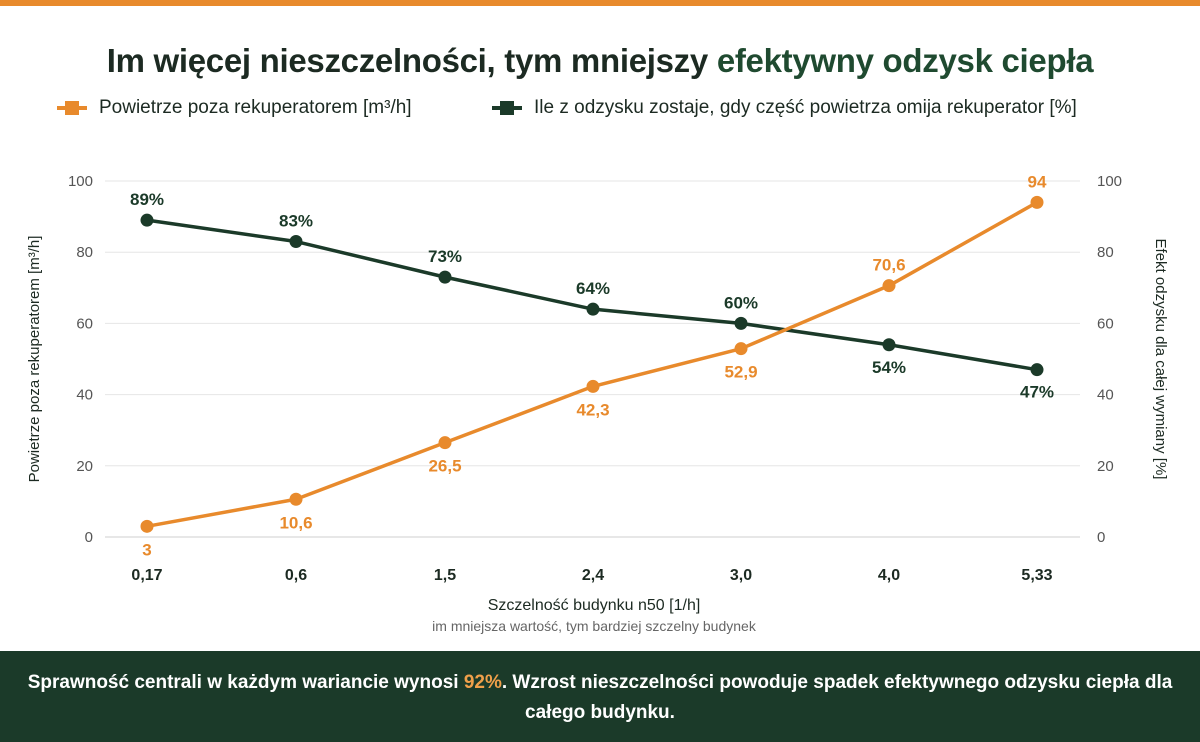 The width and height of the screenshot is (1200, 742). I want to click on x-tick-label: 0,6, so click(296, 575).